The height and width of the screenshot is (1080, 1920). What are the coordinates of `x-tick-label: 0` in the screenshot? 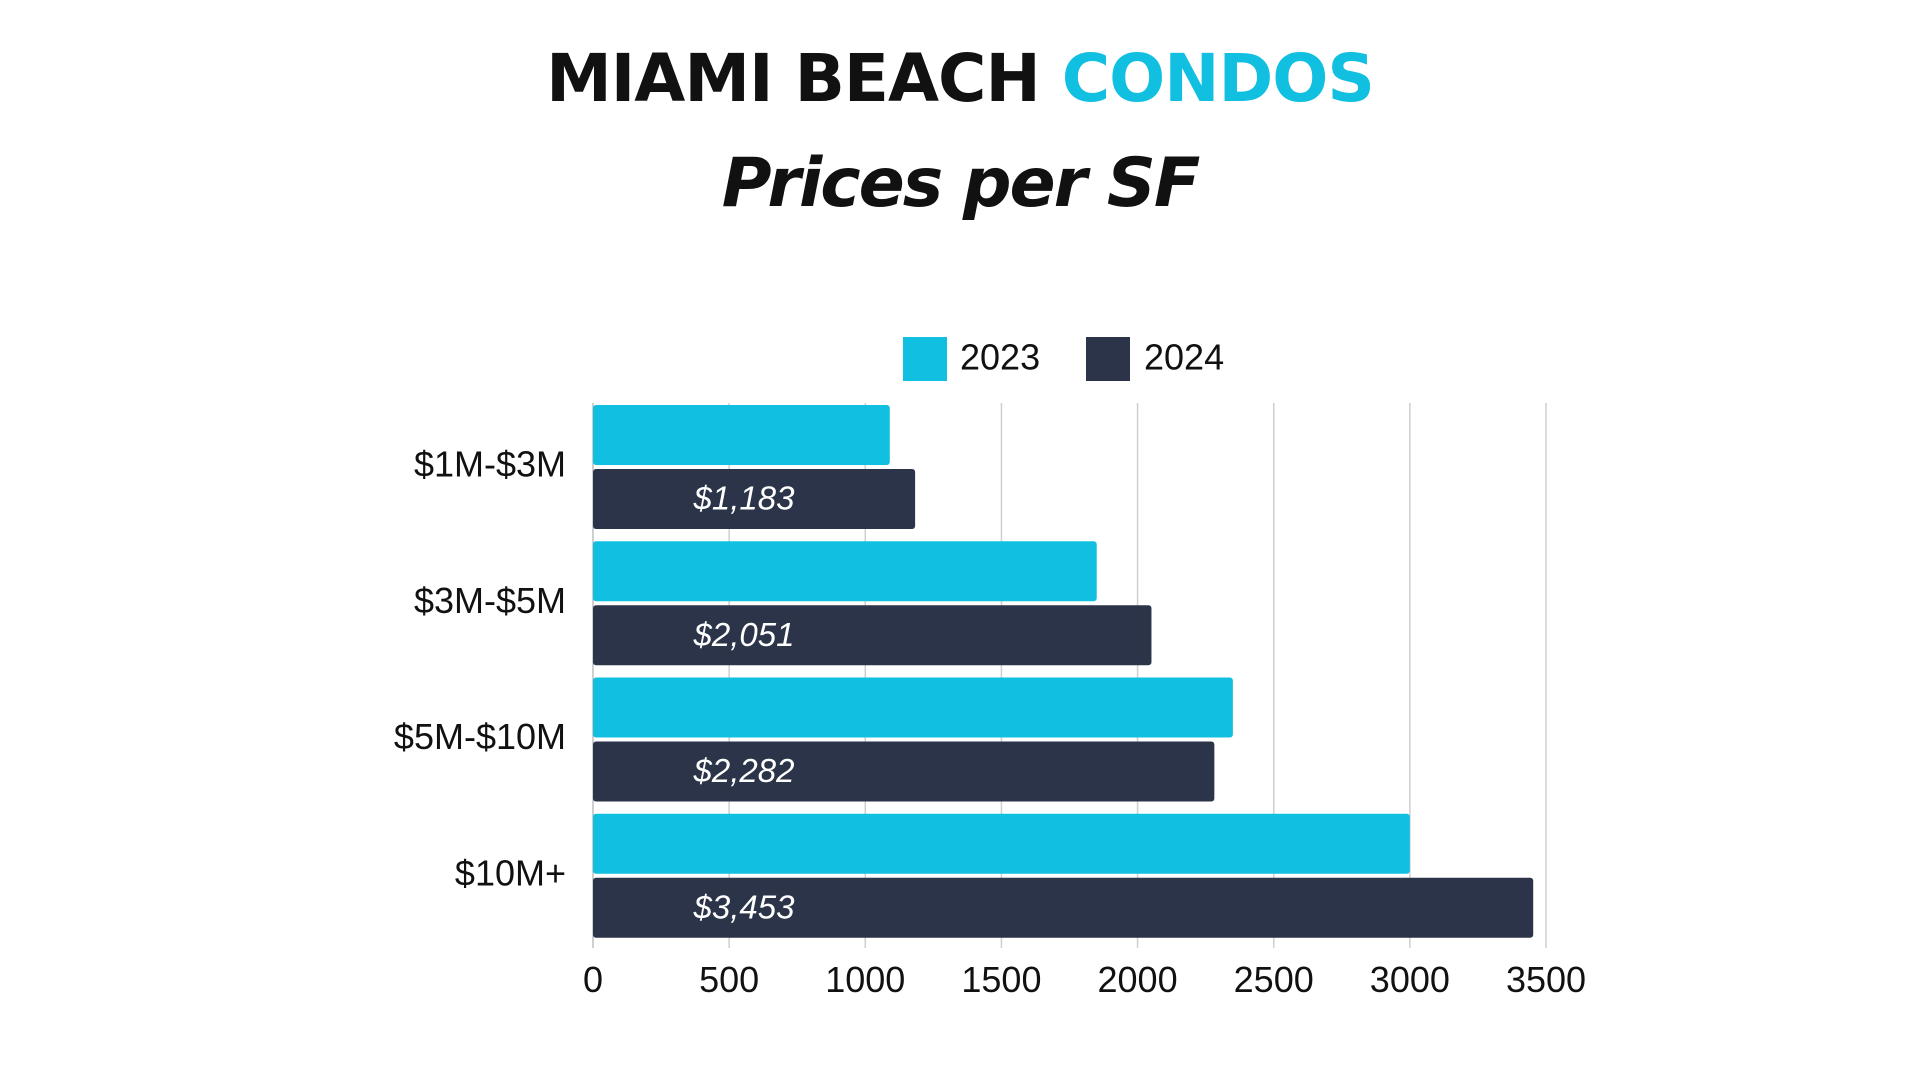 It's located at (593, 979).